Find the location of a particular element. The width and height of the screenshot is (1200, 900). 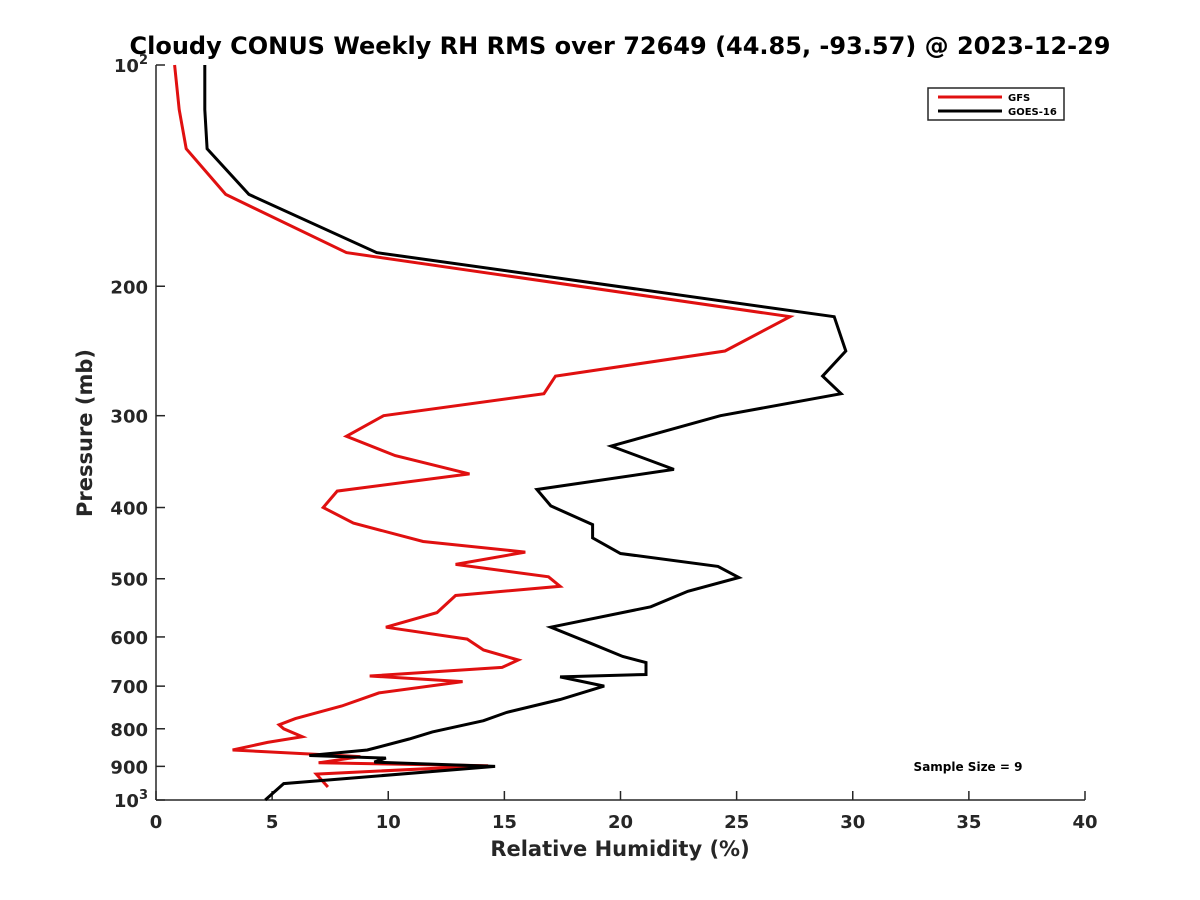

legend-box is located at coordinates (996, 104).